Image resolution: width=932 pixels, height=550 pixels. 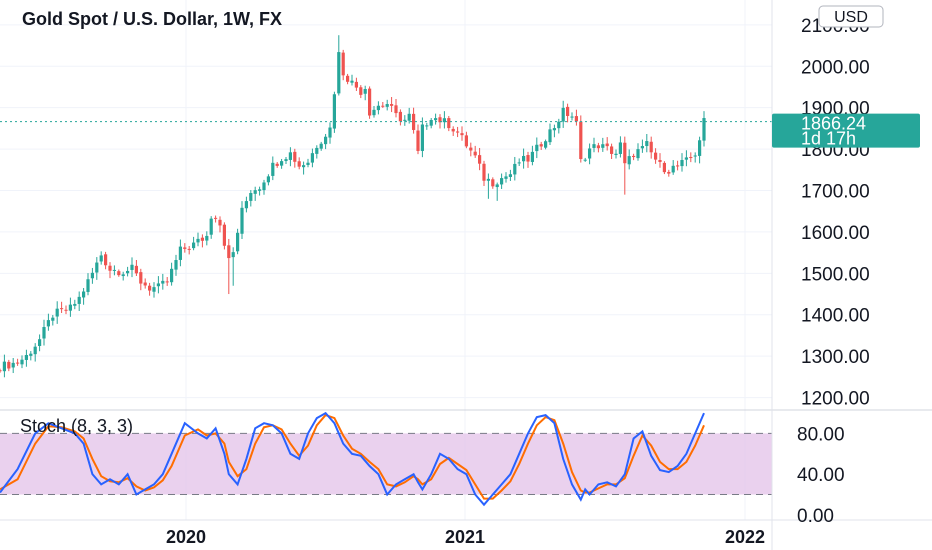 What do you see at coordinates (835, 357) in the screenshot?
I see `price-tick-label: 1300.00` at bounding box center [835, 357].